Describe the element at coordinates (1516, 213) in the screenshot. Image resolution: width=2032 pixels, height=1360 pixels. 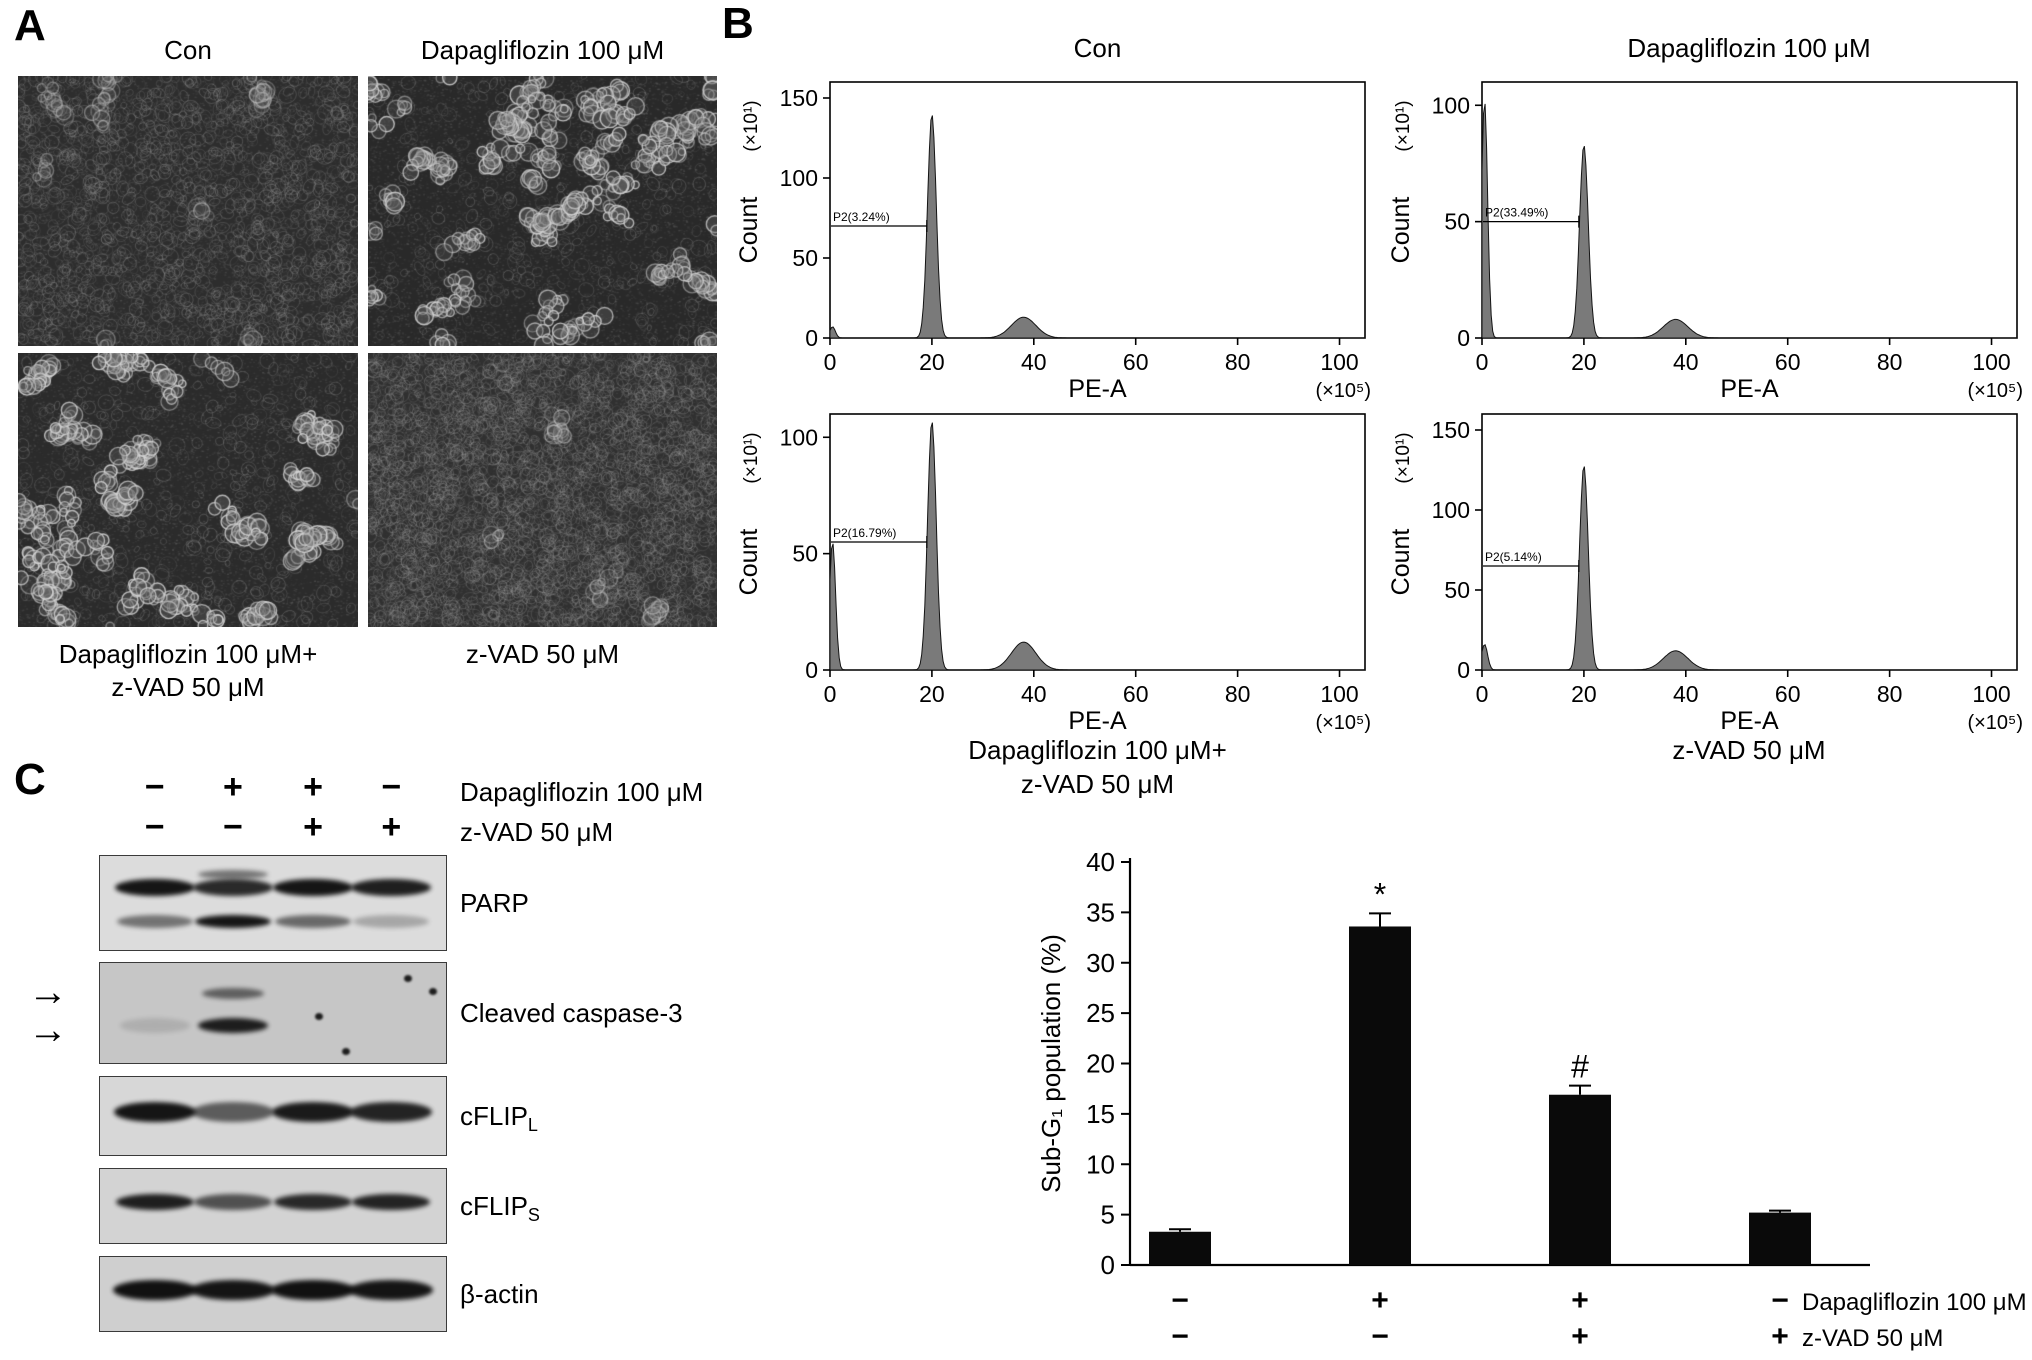
I see `svg-text: P2(33.49%)` at that location.